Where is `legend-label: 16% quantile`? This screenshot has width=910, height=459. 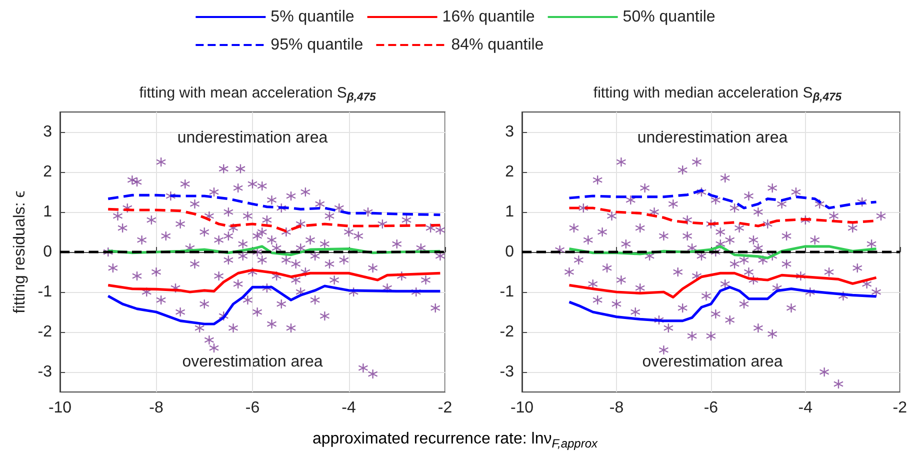
legend-label: 16% quantile is located at coordinates (488, 17).